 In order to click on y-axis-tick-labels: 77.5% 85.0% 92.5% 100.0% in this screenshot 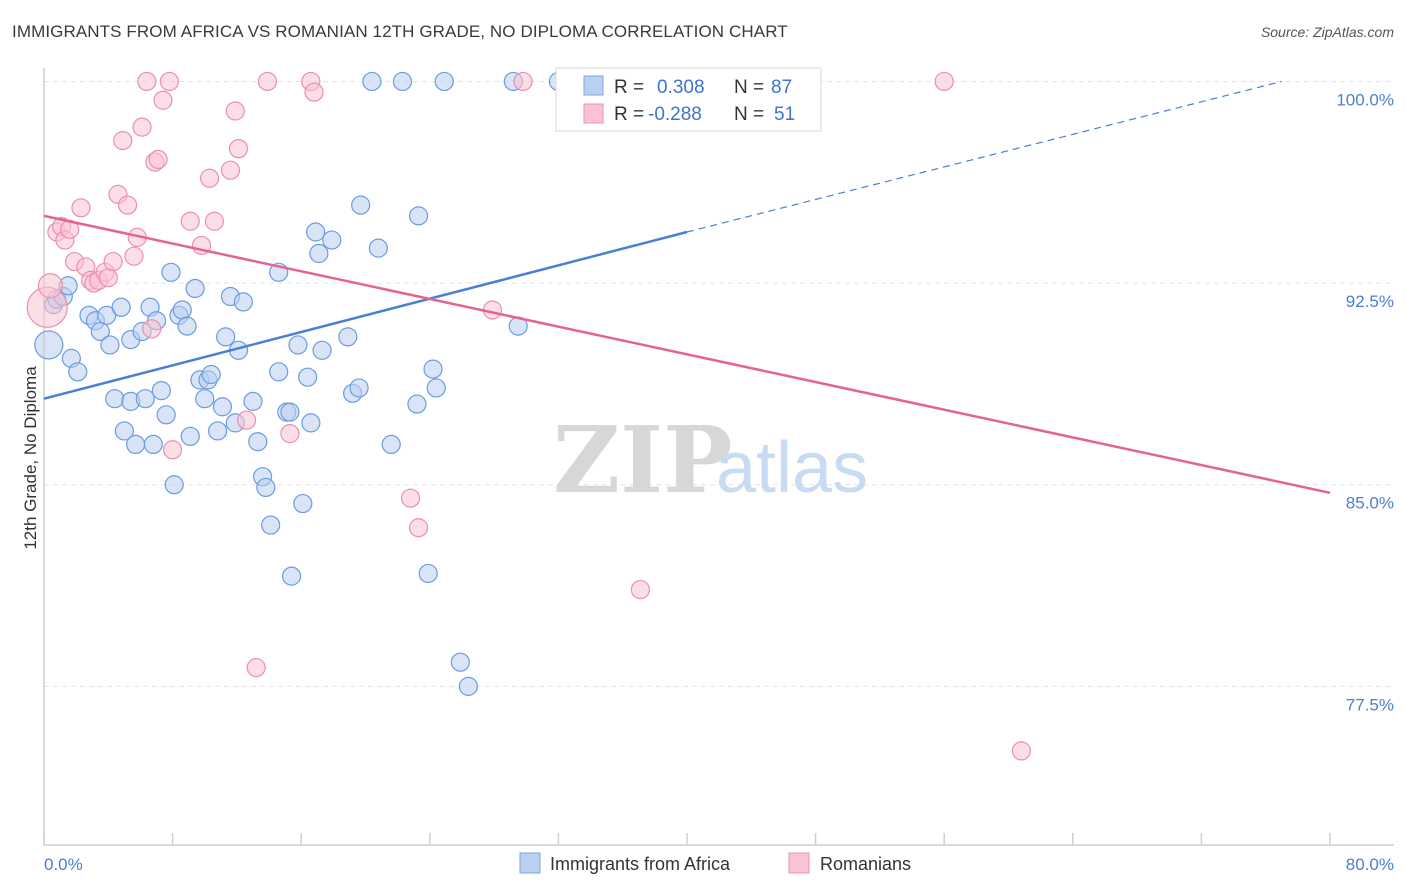, I will do `click(1365, 402)`.